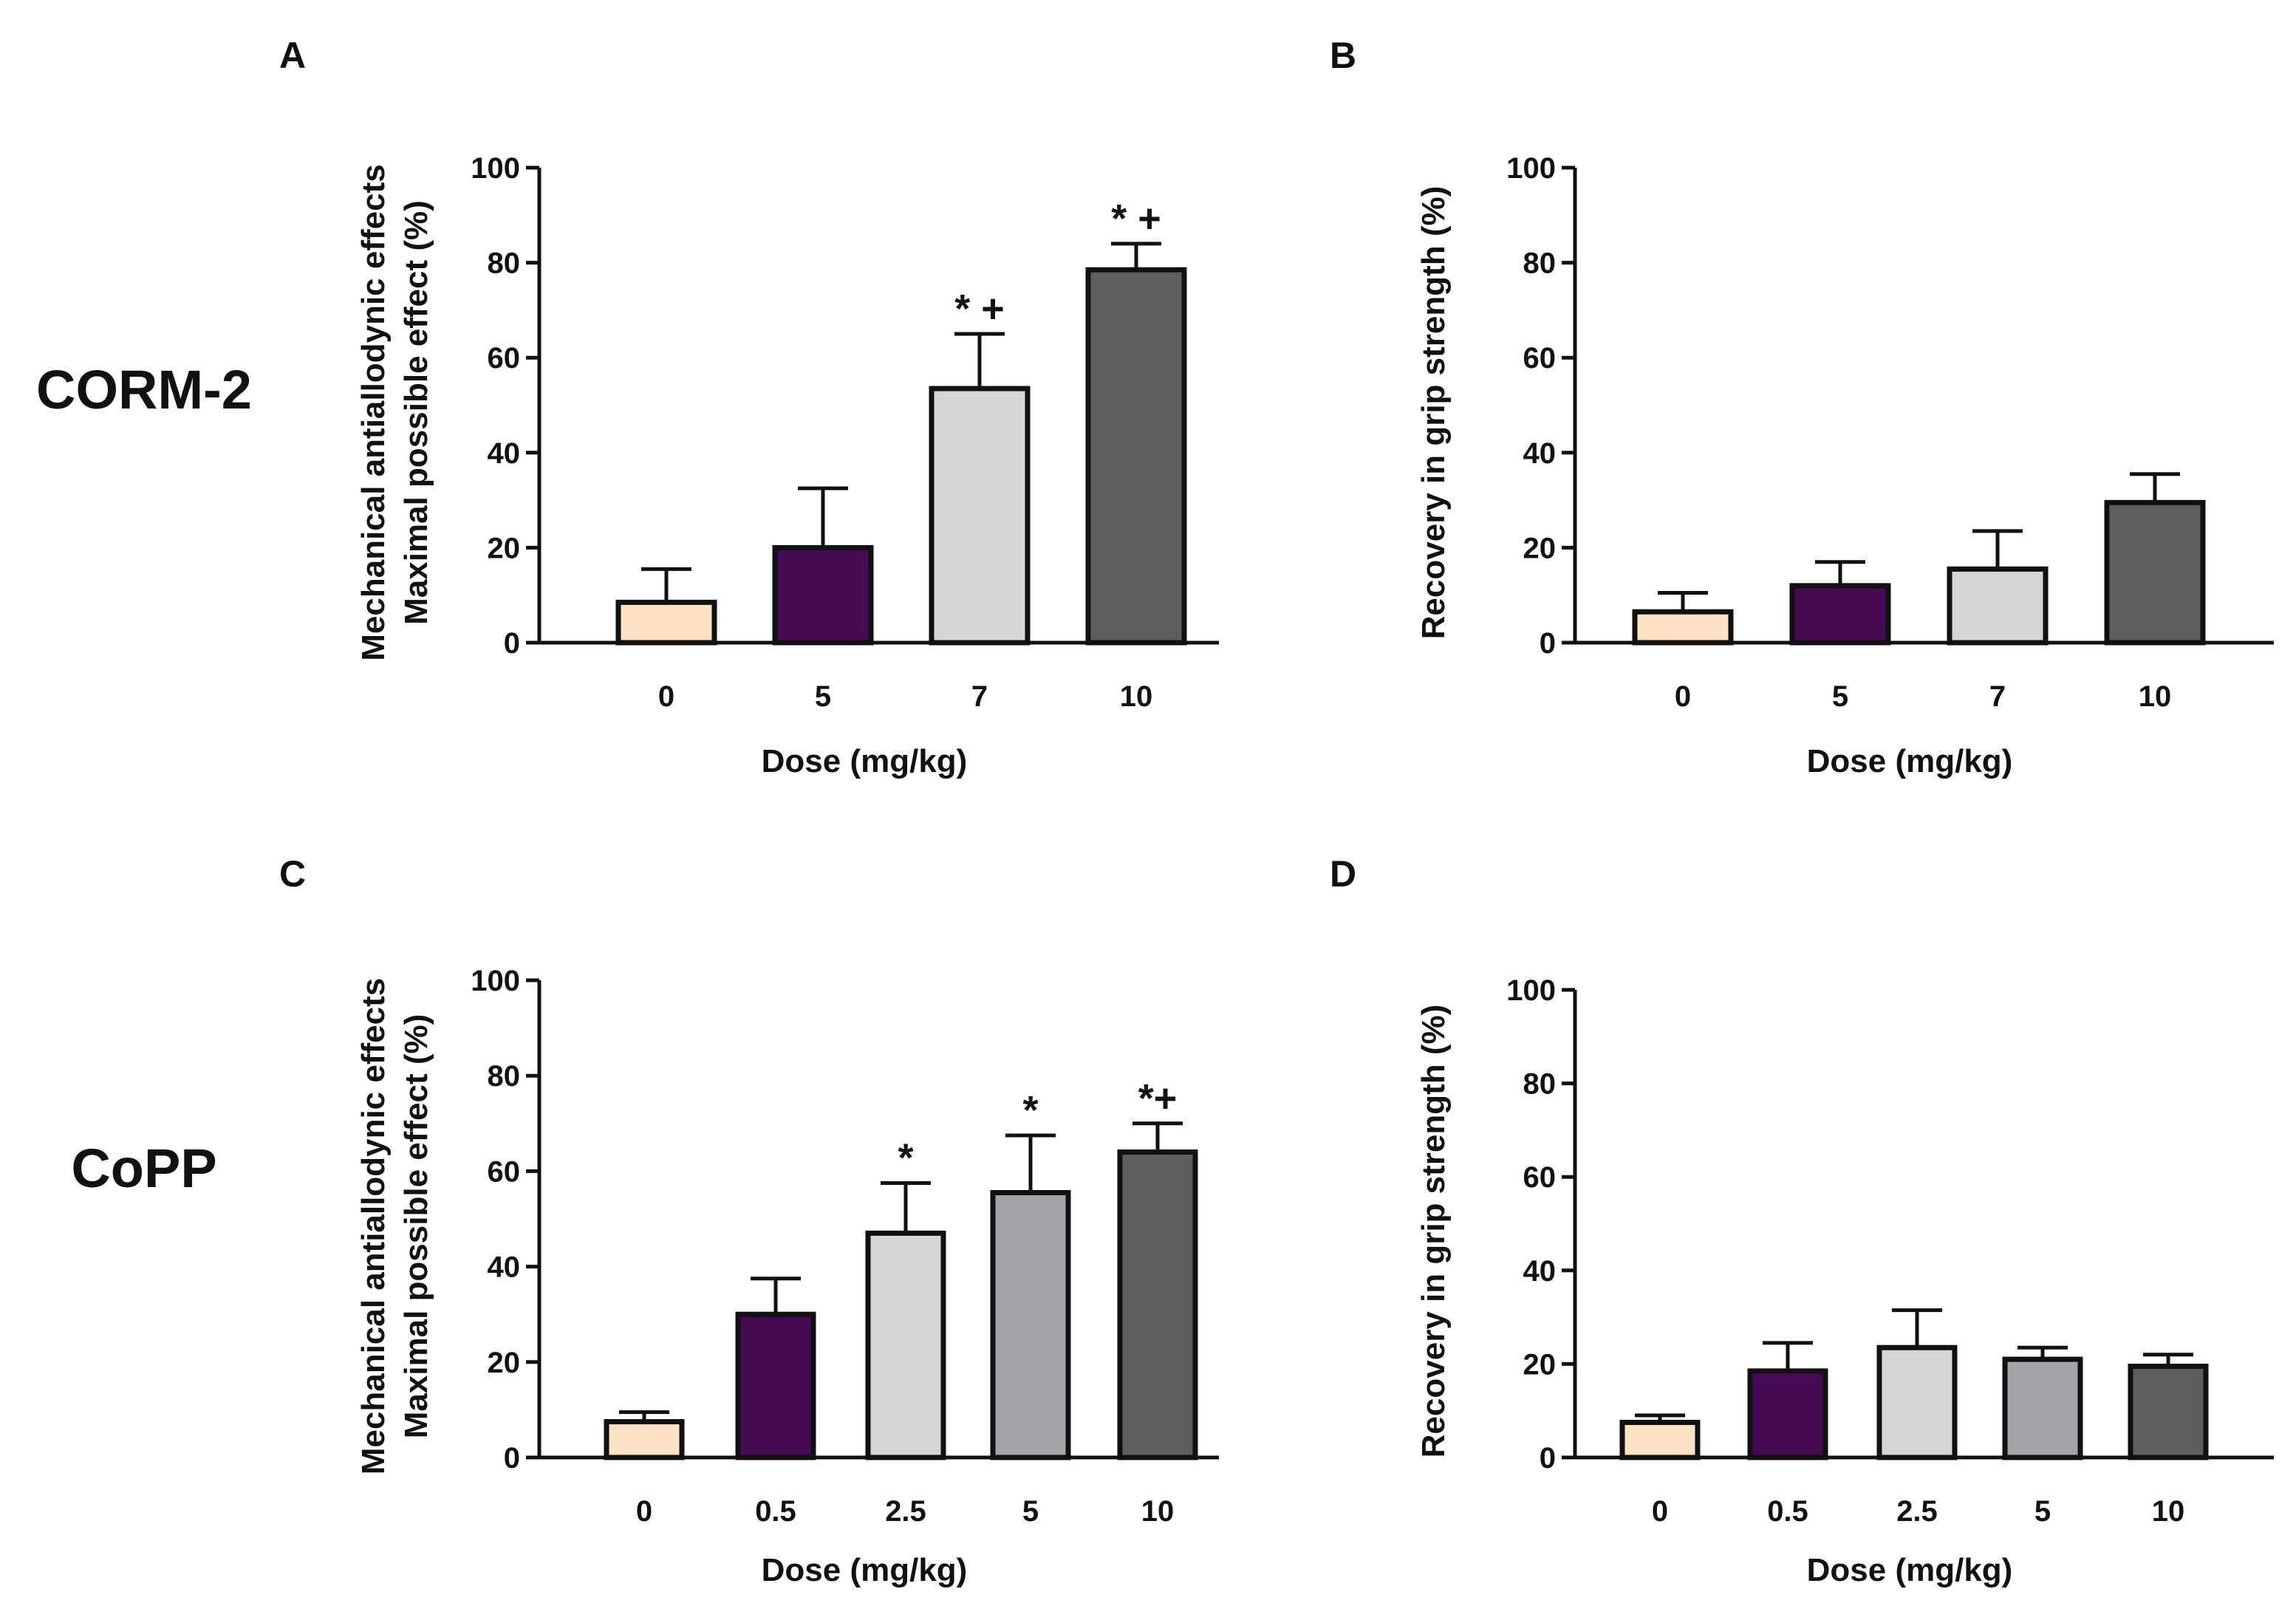 The image size is (2296, 1620). I want to click on x-tick-label-d: 2.5, so click(1917, 1511).